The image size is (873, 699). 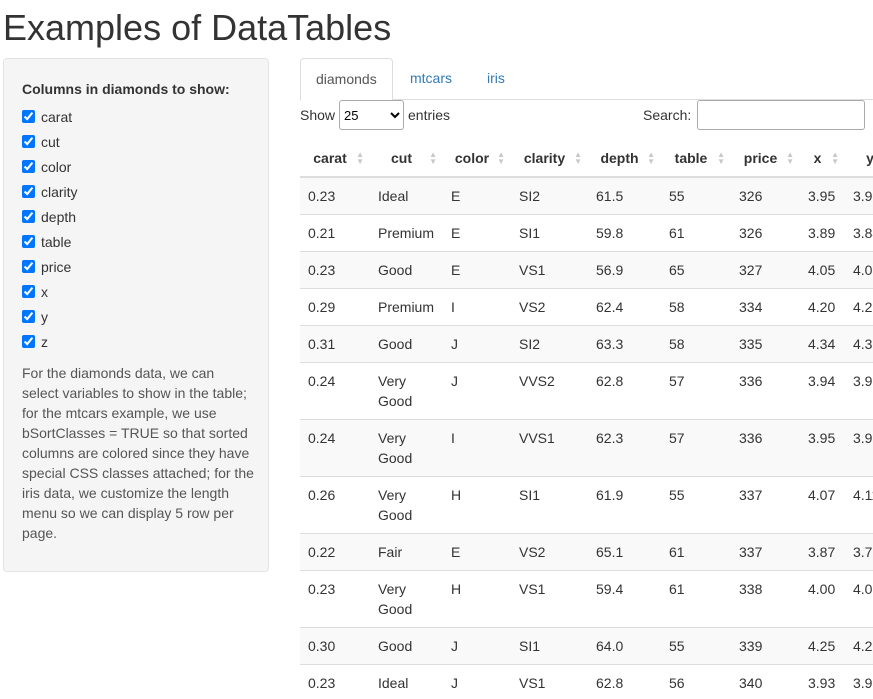 I want to click on table-cell: 61, so click(x=696, y=233).